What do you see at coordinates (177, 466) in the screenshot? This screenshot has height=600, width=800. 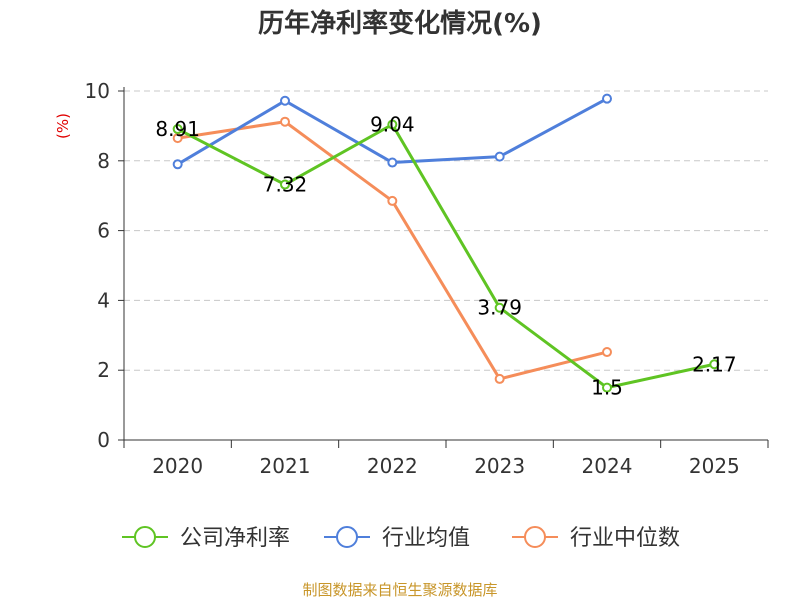 I see `x-tick-label: 2020` at bounding box center [177, 466].